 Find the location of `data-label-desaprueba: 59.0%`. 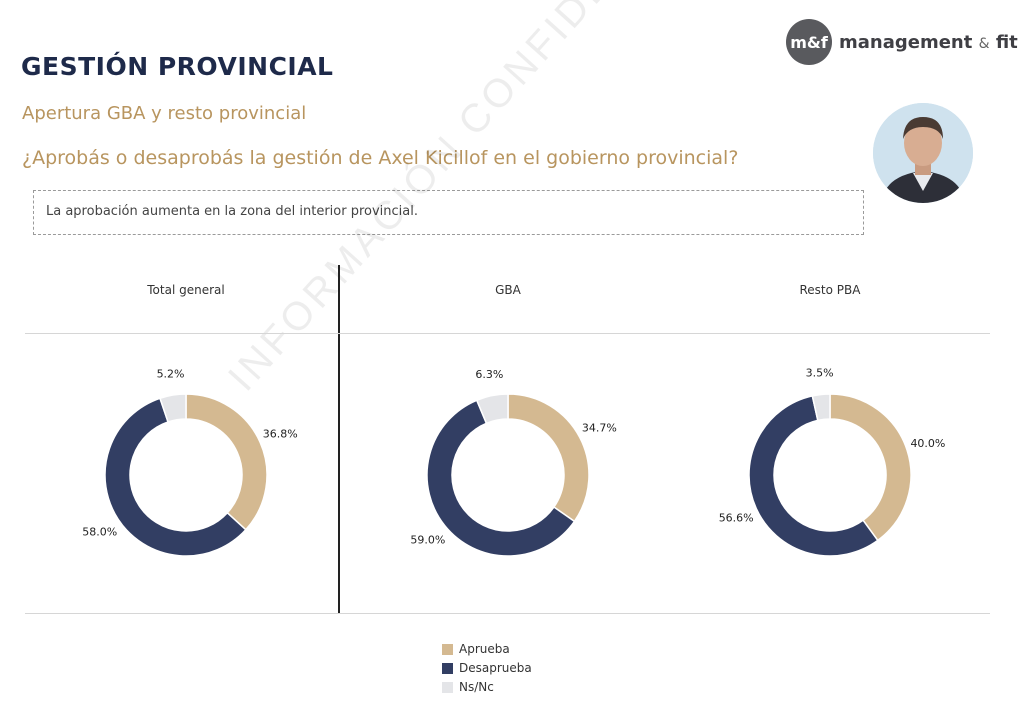

data-label-desaprueba: 59.0% is located at coordinates (427, 540).